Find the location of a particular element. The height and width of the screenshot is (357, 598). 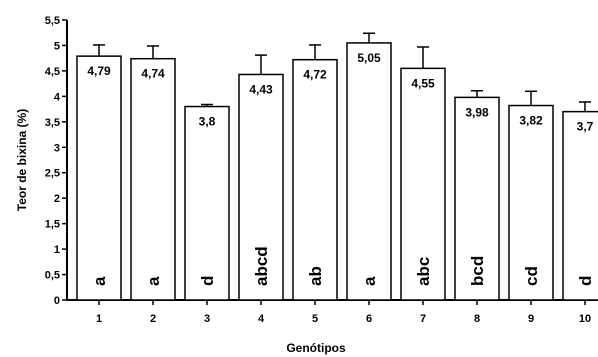

x-tick-label: 4 is located at coordinates (261, 319).